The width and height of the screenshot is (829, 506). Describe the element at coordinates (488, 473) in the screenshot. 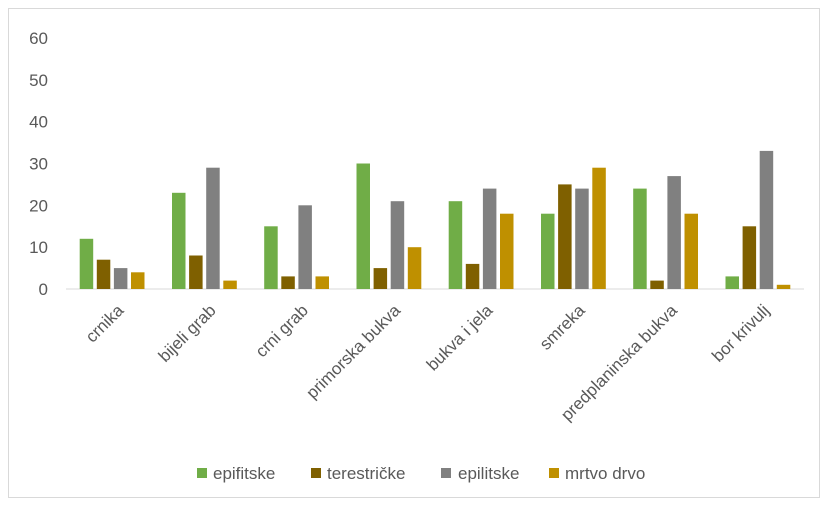

I see `legend-label: epilitske` at that location.